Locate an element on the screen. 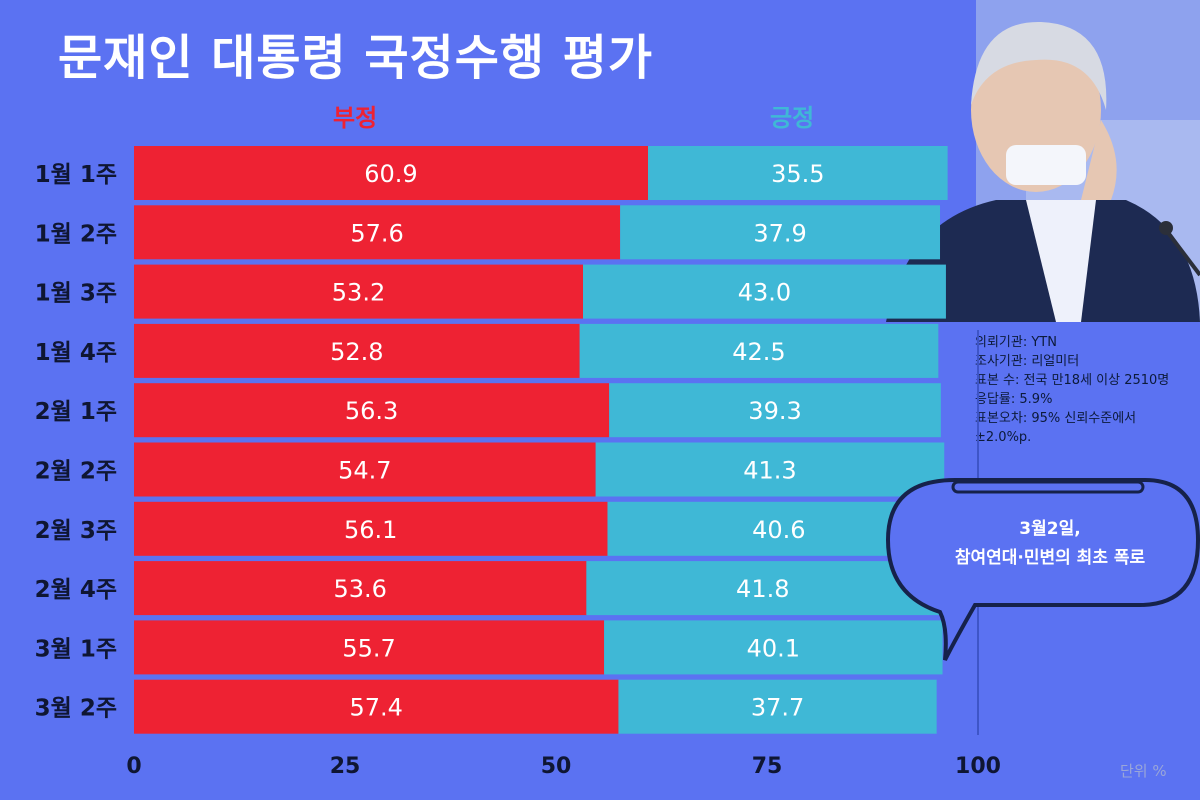 The image size is (1200, 800). data-label-positive: 37.9 is located at coordinates (779, 233).